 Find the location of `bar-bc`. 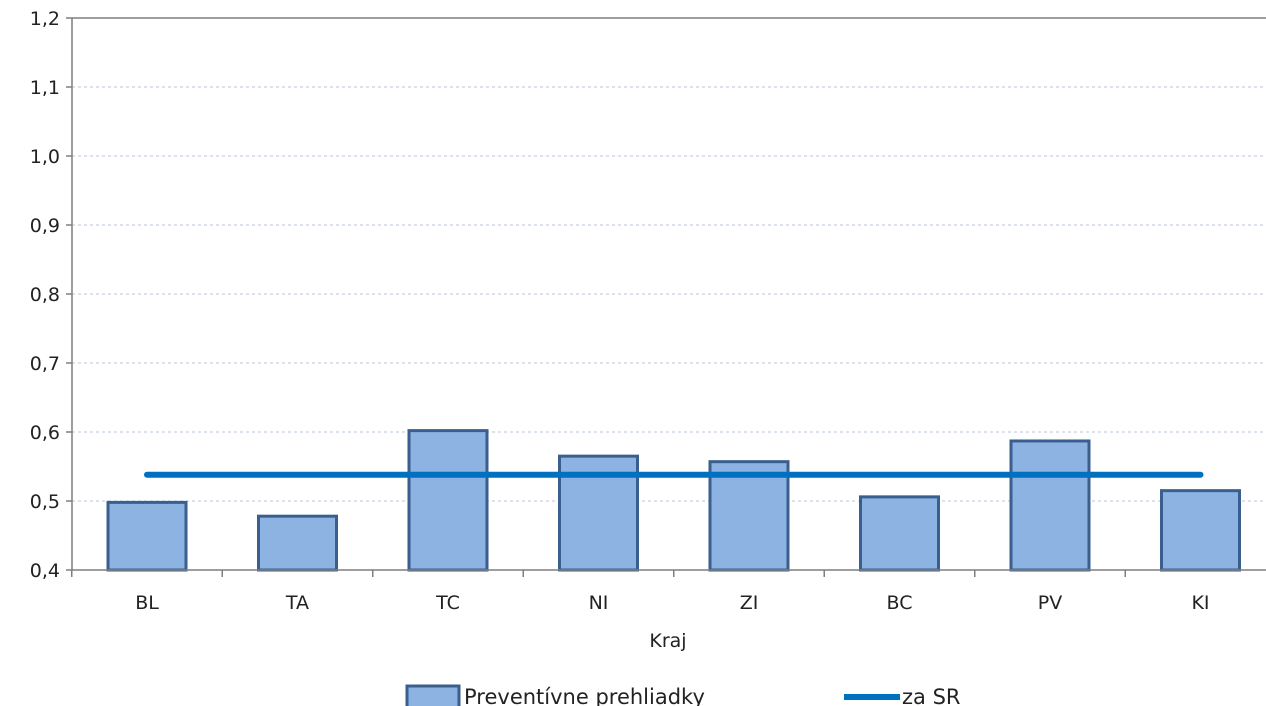

bar-bc is located at coordinates (899, 533).